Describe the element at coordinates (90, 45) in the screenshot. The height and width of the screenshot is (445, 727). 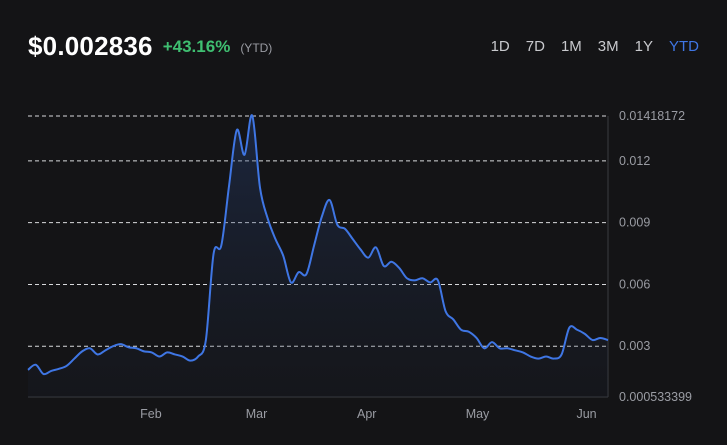
I see `current-price: $0.002836` at that location.